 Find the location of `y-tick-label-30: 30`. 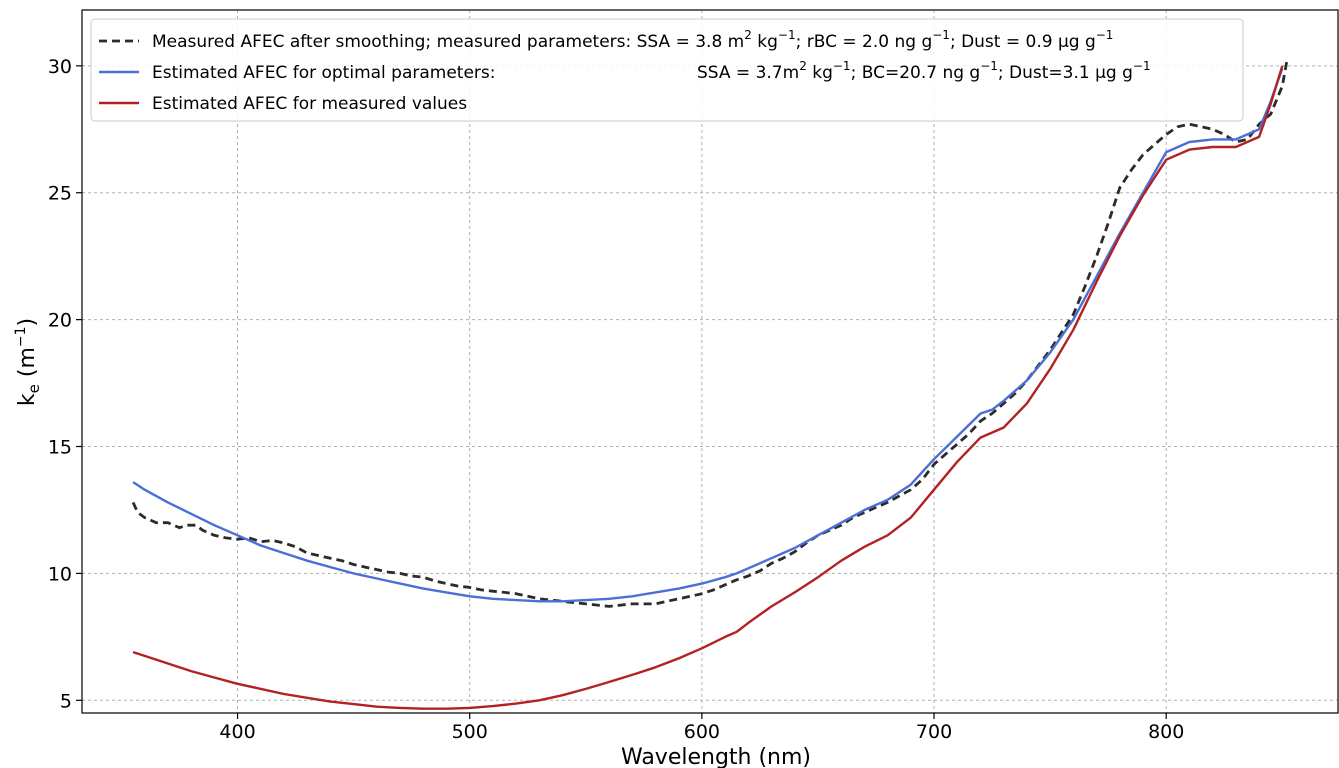

y-tick-label-30: 30 is located at coordinates (60, 67).